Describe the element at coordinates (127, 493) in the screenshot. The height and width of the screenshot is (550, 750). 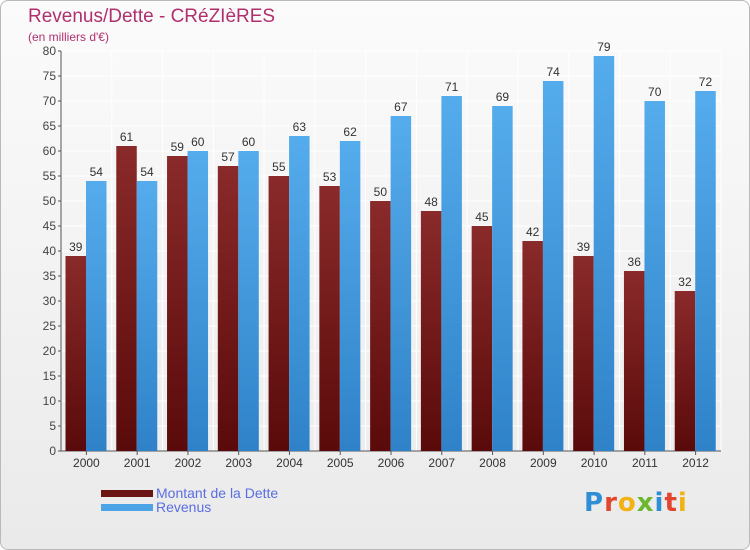
I see `legend-swatch-dette` at that location.